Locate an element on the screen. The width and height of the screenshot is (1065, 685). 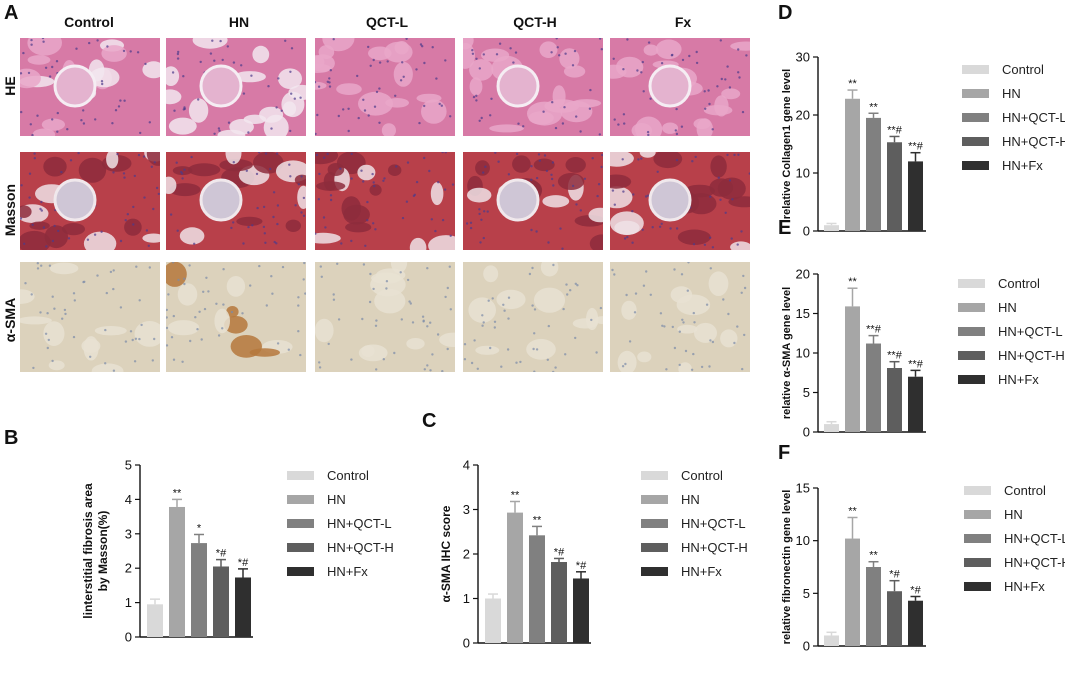
legend-c-label: HN+QCT-L is located at coordinates (713, 523).